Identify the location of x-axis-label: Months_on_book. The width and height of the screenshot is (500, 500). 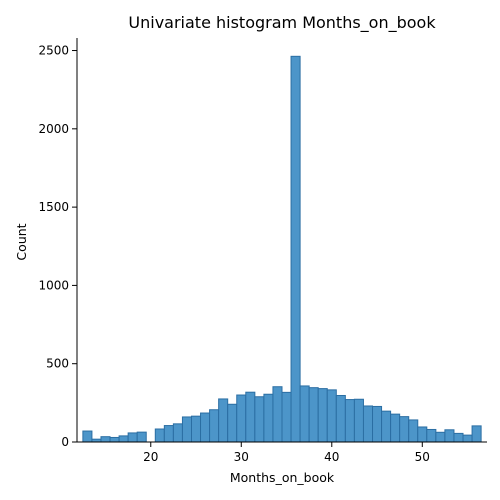
(282, 477).